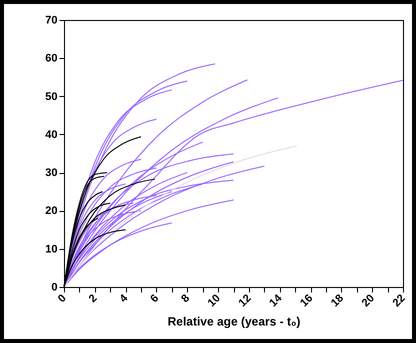  Describe the element at coordinates (51, 211) in the screenshot. I see `y-tick-label: 20` at that location.